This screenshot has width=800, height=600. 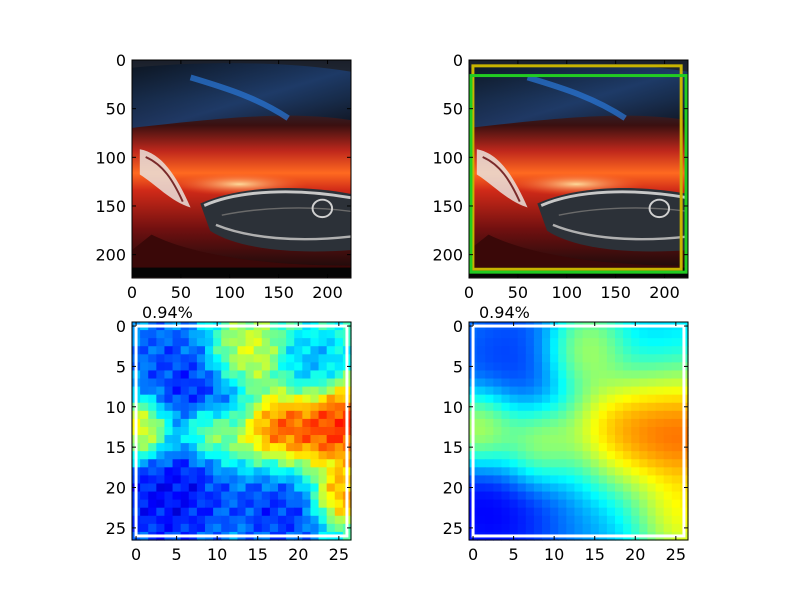 I want to click on x-tick-label: 150, so click(x=615, y=292).